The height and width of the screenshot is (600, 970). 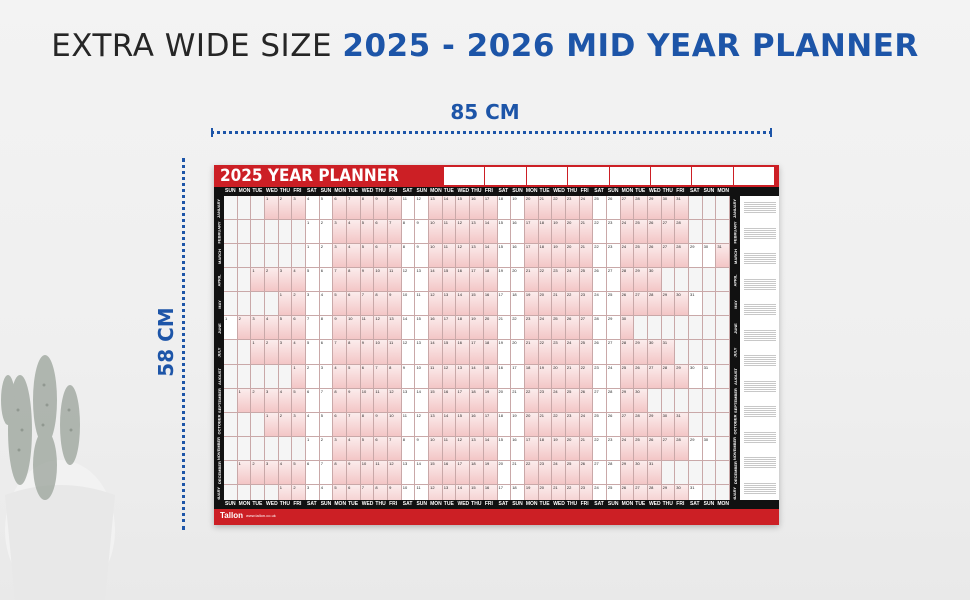 I want to click on day-number: 18, so click(x=514, y=295).